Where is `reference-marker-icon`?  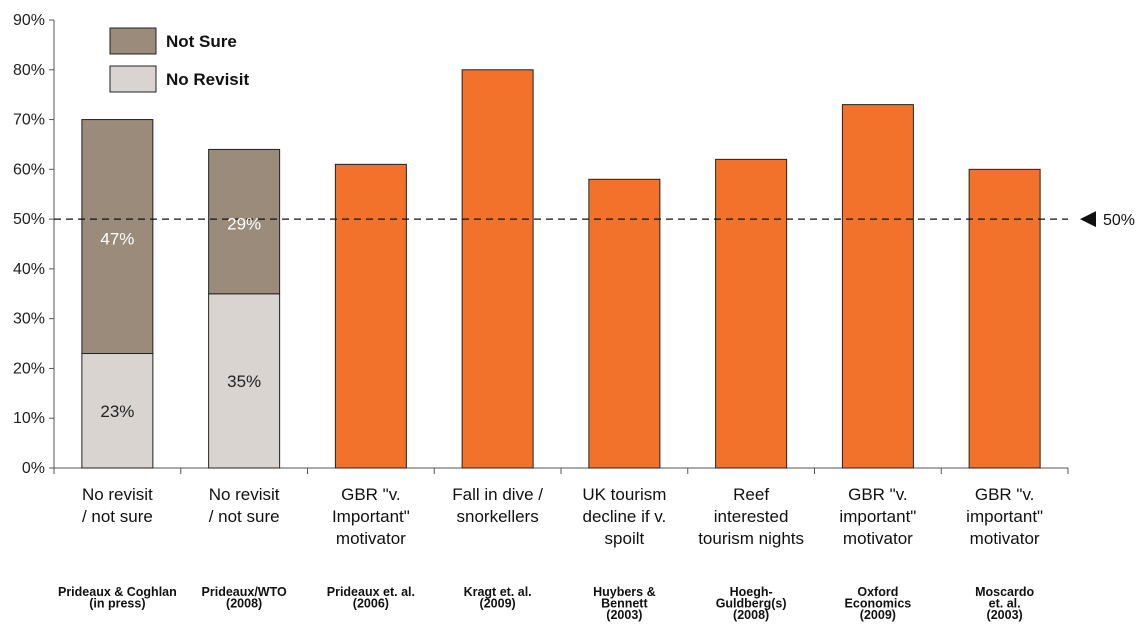
reference-marker-icon is located at coordinates (1088, 219).